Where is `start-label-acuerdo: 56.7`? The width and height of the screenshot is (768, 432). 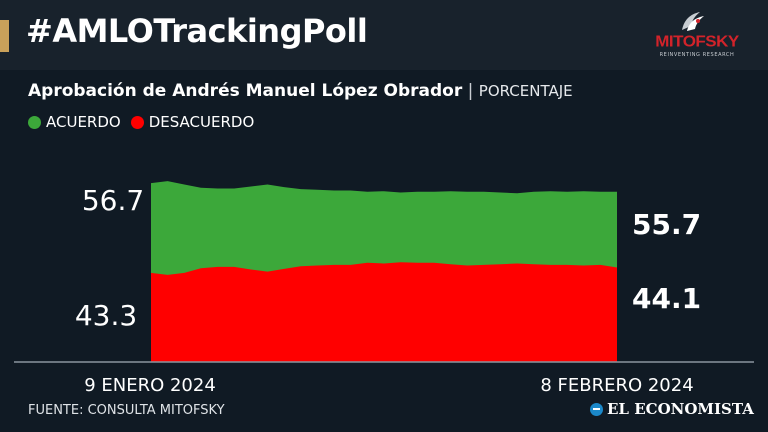 start-label-acuerdo: 56.7 is located at coordinates (113, 200).